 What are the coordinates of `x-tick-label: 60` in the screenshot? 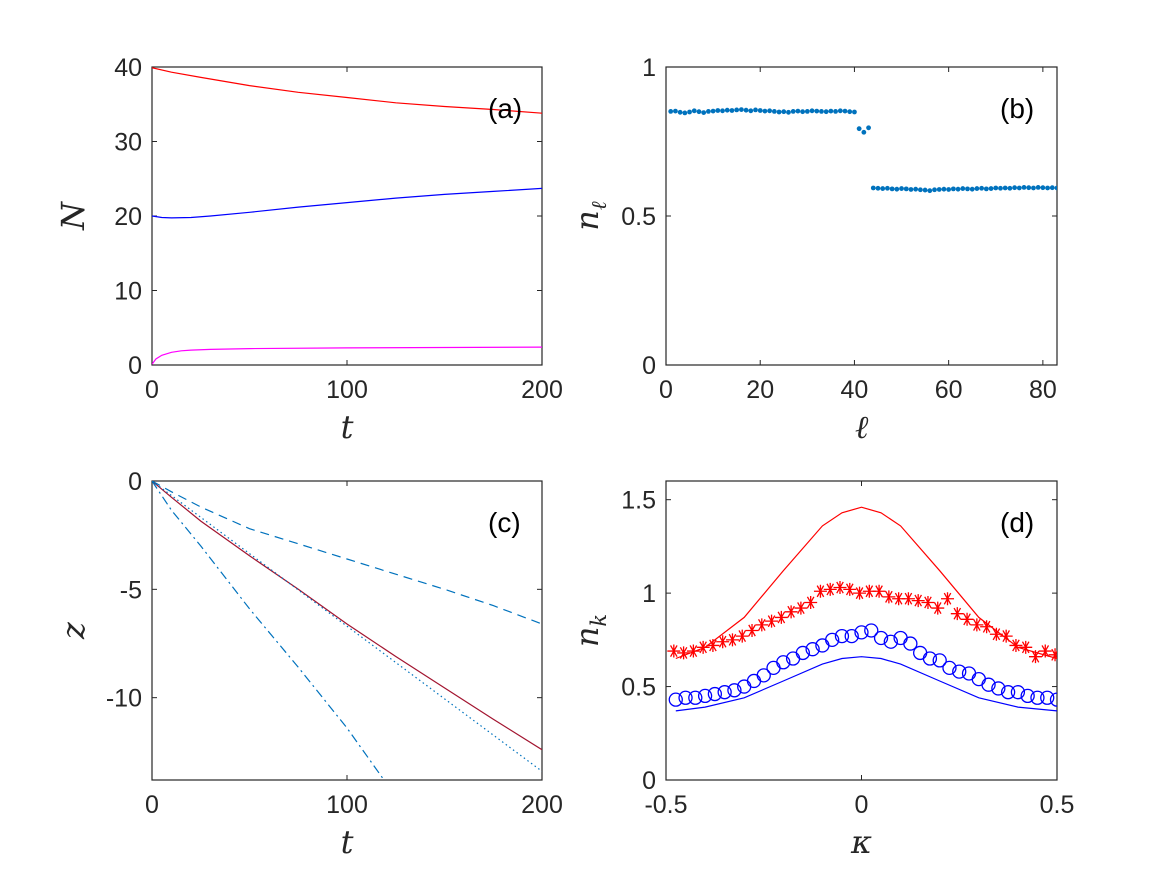 It's located at (949, 390).